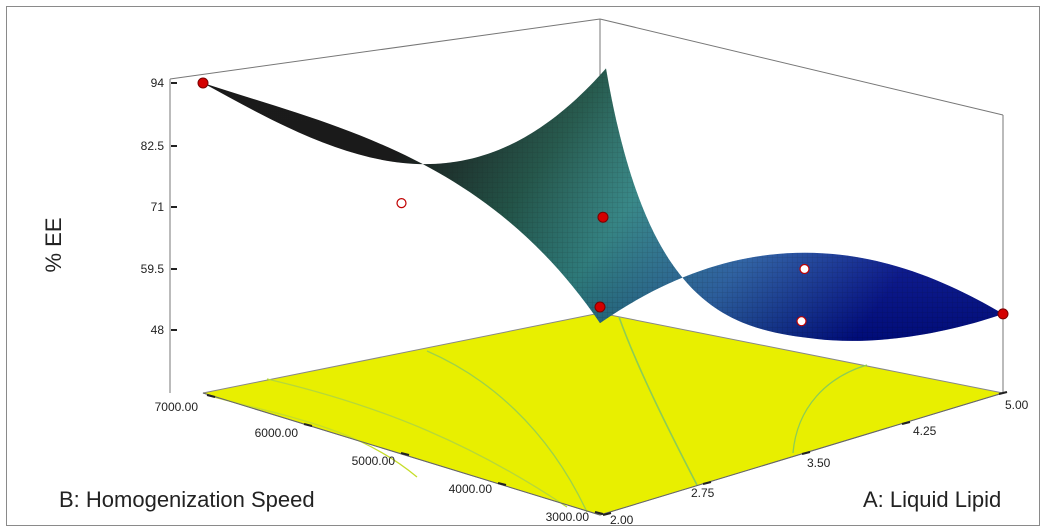 The image size is (1046, 532). I want to click on x-tick-label-2: 3.50, so click(819, 463).